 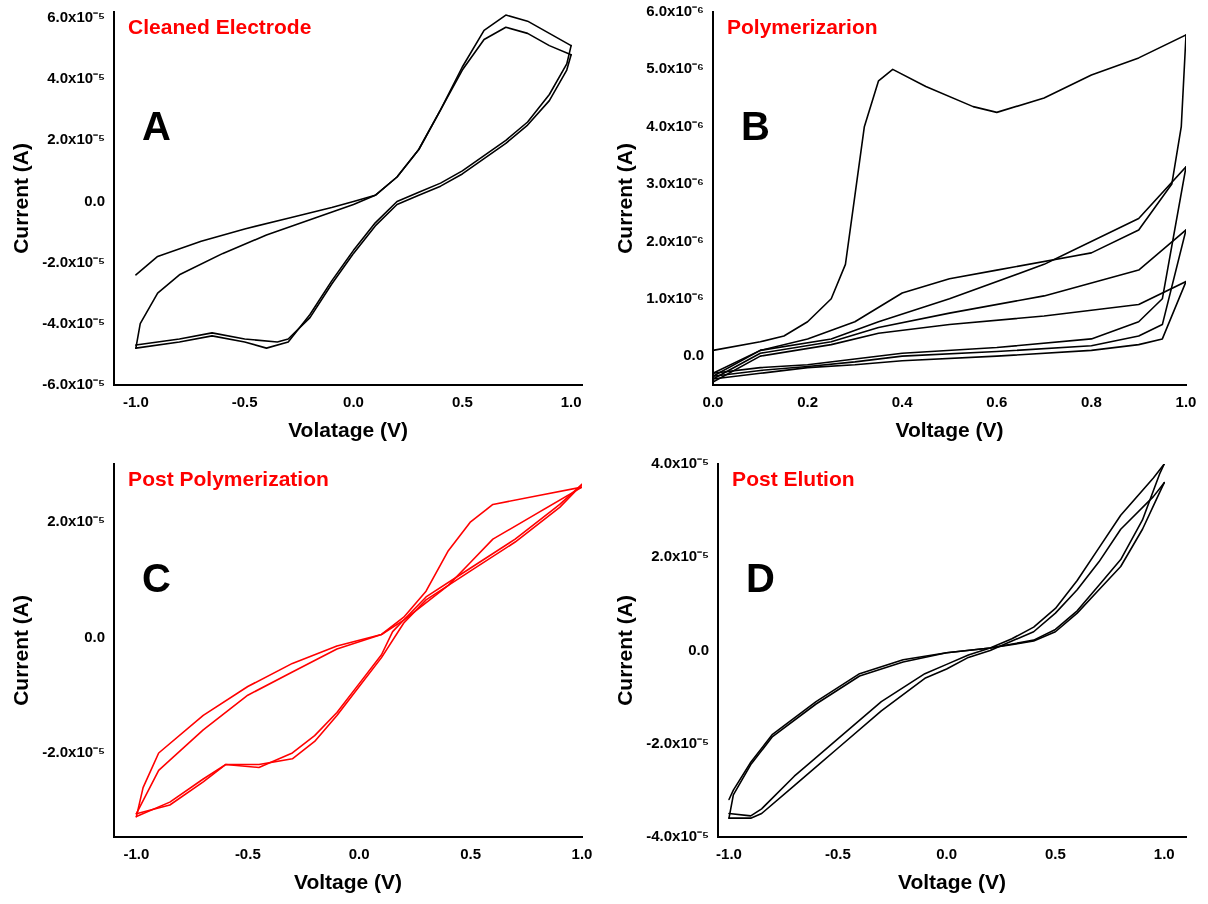 I want to click on annotation: C, so click(x=157, y=577).